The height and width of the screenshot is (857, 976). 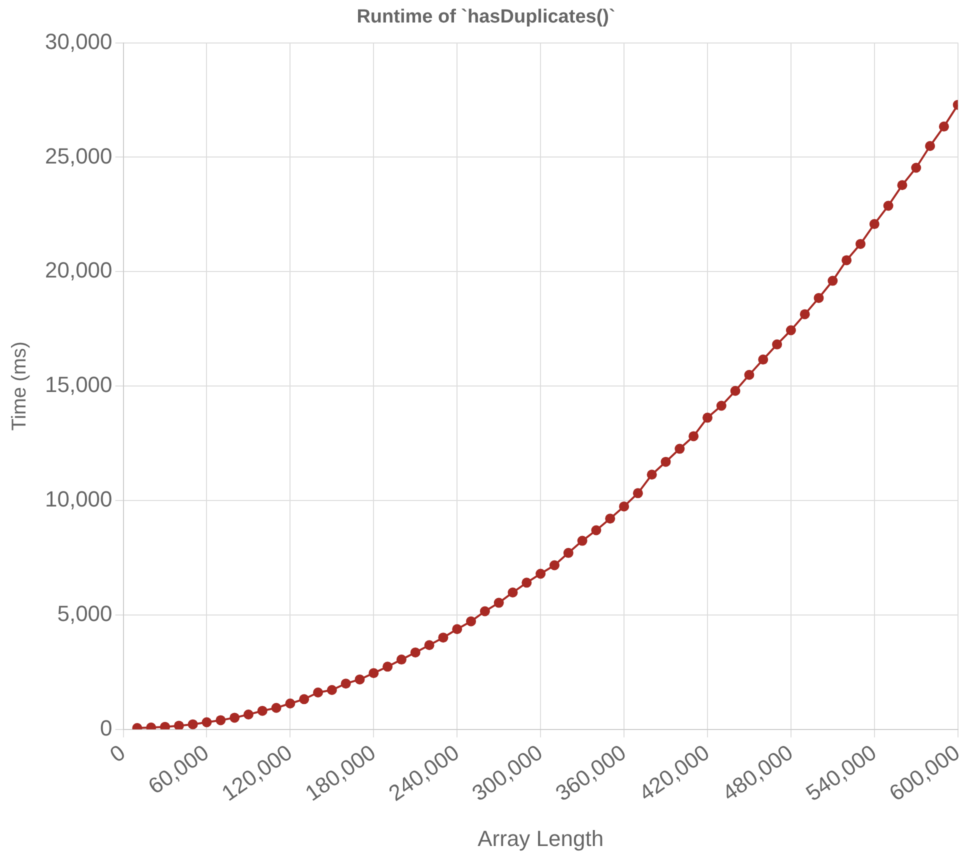 I want to click on y-tick-label: 30,000, so click(x=78, y=41).